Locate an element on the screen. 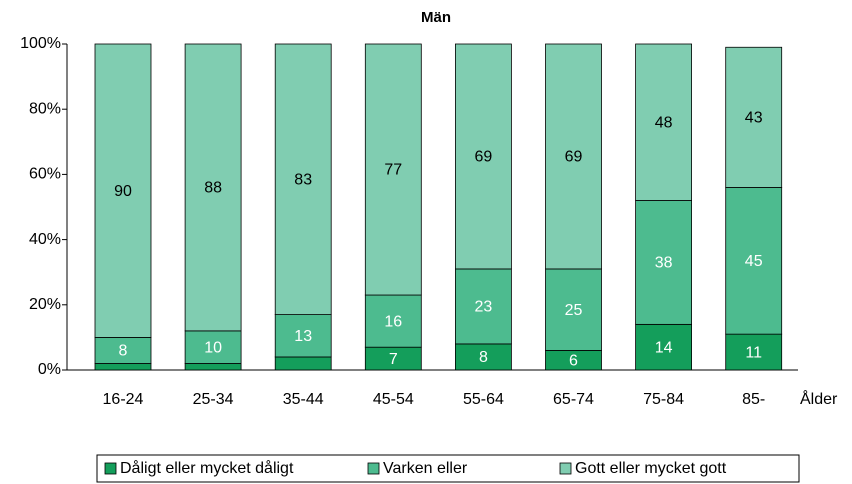  y-tick-label: 0% is located at coordinates (49, 369).